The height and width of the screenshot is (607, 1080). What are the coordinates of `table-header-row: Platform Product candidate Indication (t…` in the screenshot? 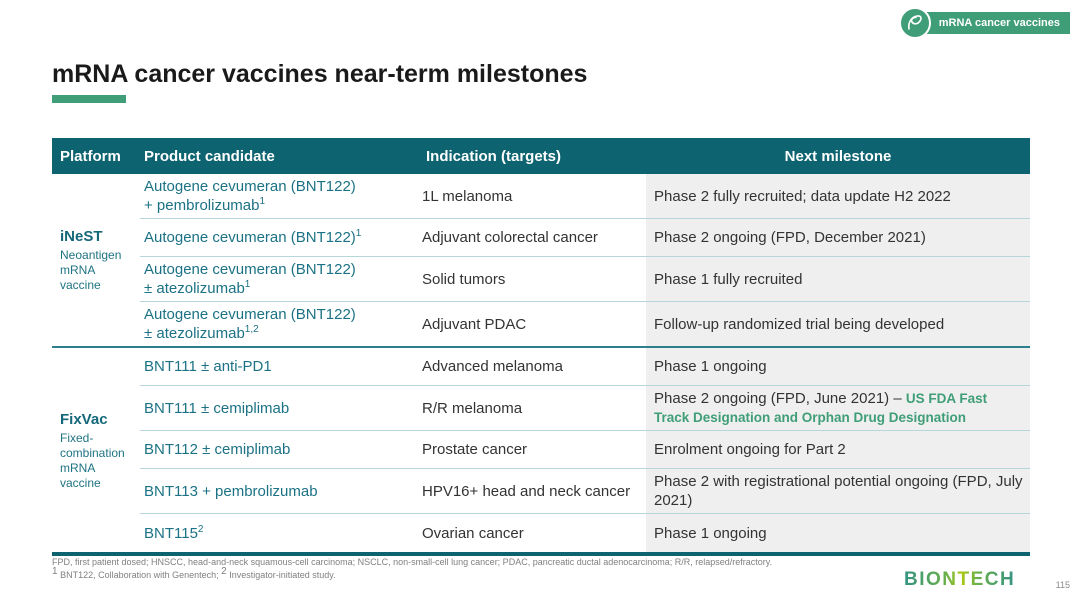 It's located at (541, 156).